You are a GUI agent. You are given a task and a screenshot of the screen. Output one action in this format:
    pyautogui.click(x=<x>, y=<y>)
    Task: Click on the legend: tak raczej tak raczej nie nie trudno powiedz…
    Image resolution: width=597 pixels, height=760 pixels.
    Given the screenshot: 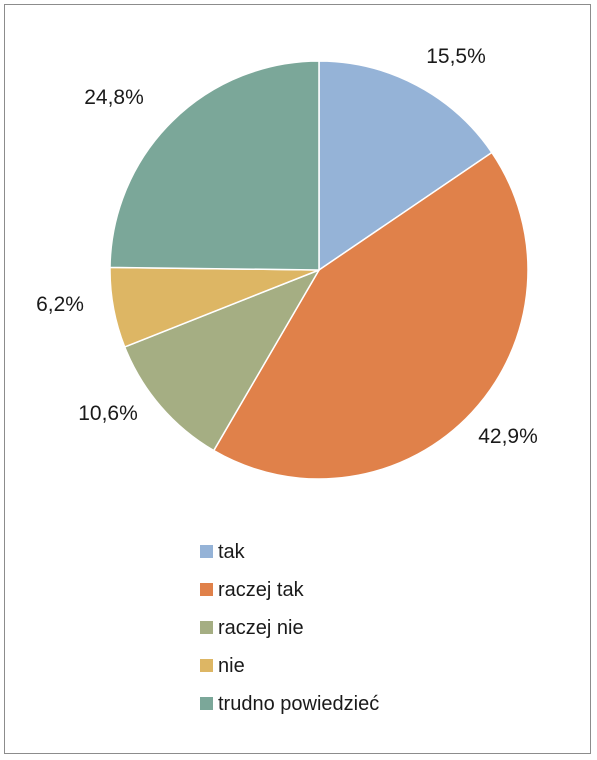 What is the action you would take?
    pyautogui.click(x=289, y=628)
    